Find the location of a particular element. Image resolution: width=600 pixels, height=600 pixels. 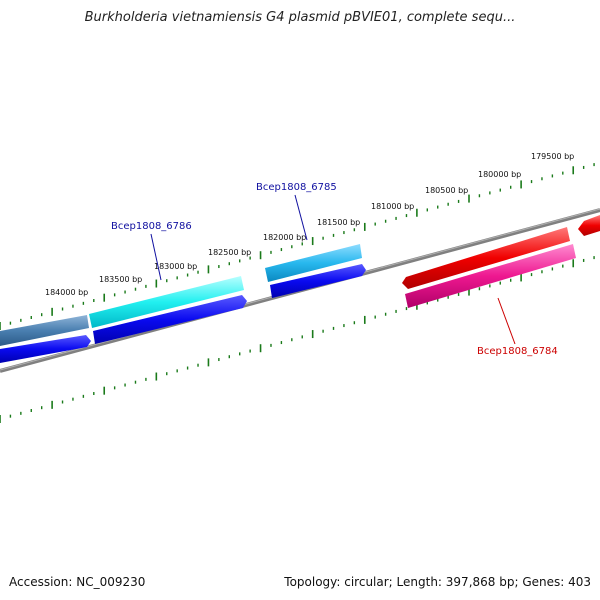

gene-block-pink is located at coordinates (490, 276).